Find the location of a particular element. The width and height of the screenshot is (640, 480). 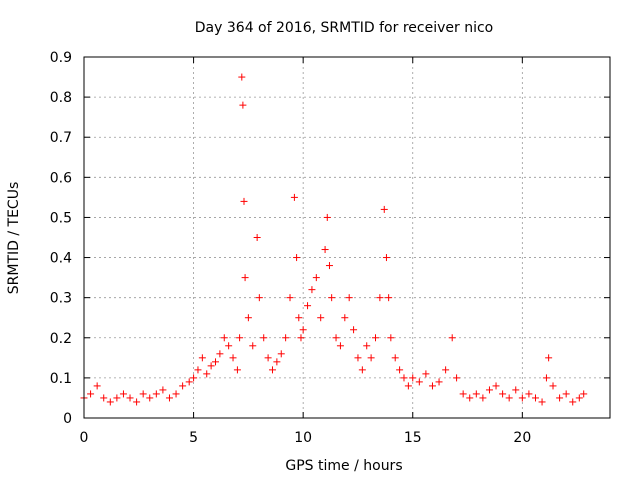

x-tick-label: 5 is located at coordinates (193, 438).